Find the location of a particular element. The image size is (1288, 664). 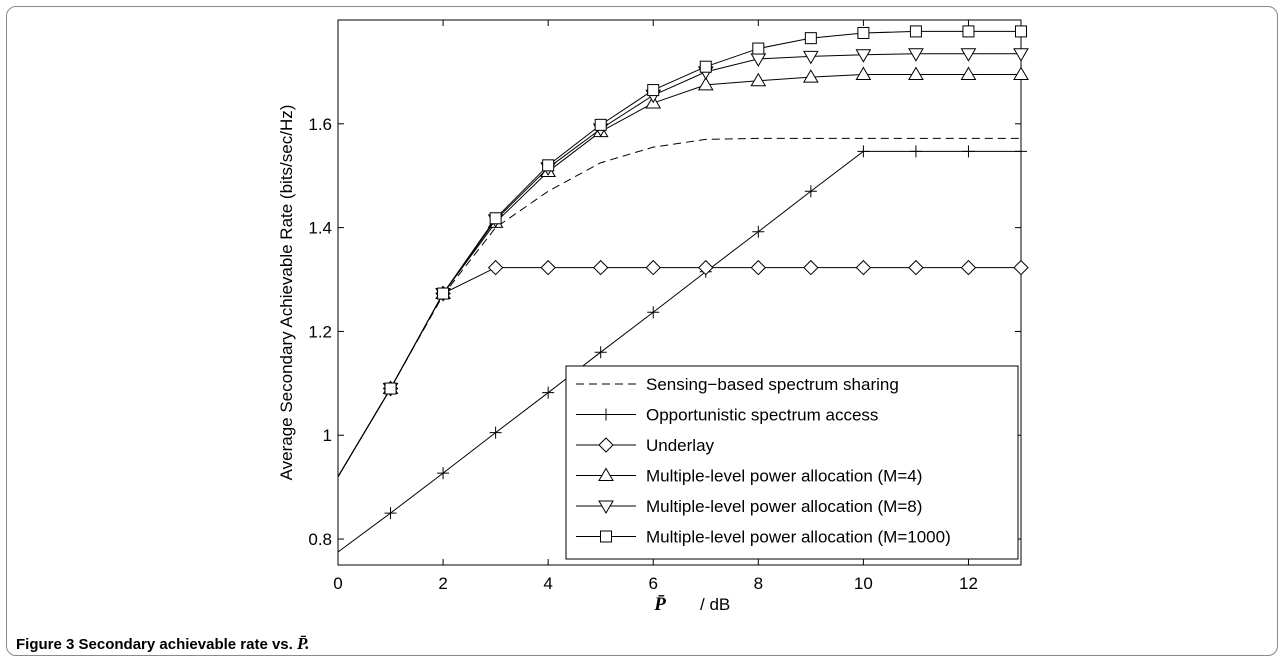

x-tick-label: 4 is located at coordinates (547, 583).